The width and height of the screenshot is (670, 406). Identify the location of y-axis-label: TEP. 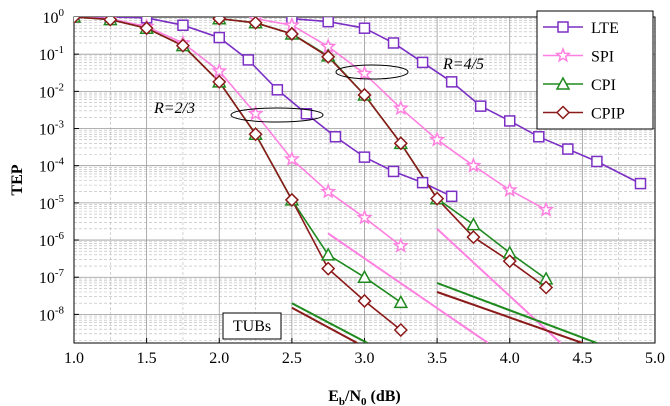
(17, 179).